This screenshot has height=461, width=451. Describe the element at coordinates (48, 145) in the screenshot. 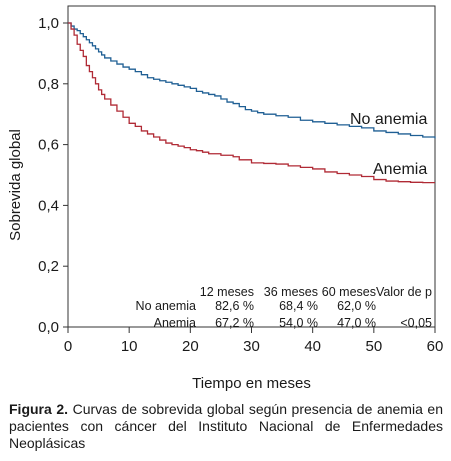

I see `y-tick-label: 0,6` at that location.